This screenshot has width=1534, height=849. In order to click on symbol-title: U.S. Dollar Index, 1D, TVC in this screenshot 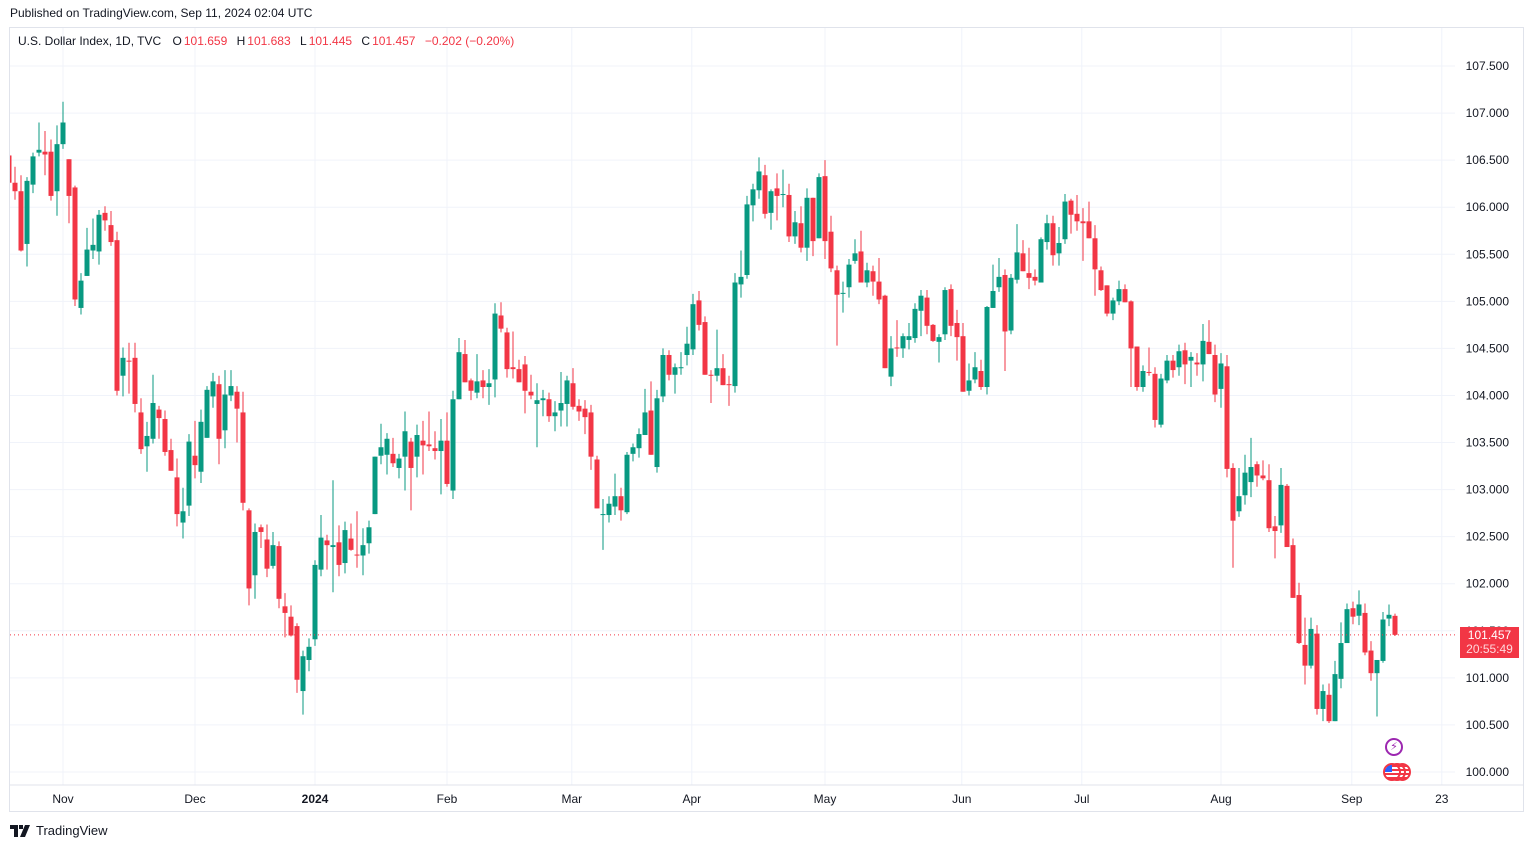, I will do `click(90, 41)`.